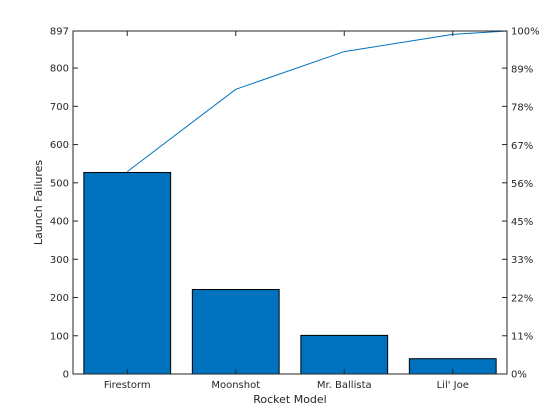  Describe the element at coordinates (59, 260) in the screenshot. I see `y-tick-label-3: 300` at that location.